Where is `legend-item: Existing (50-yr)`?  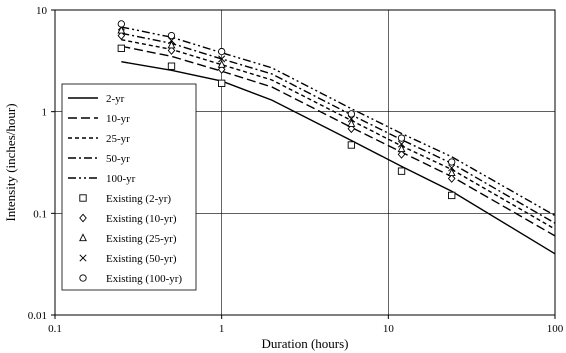 legend-item: Existing (50-yr) is located at coordinates (128, 259).